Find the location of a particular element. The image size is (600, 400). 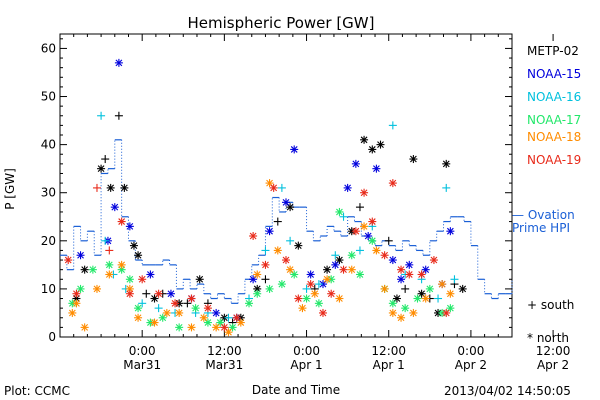

chart-title: Hemispheric Power [GW] is located at coordinates (281, 23).